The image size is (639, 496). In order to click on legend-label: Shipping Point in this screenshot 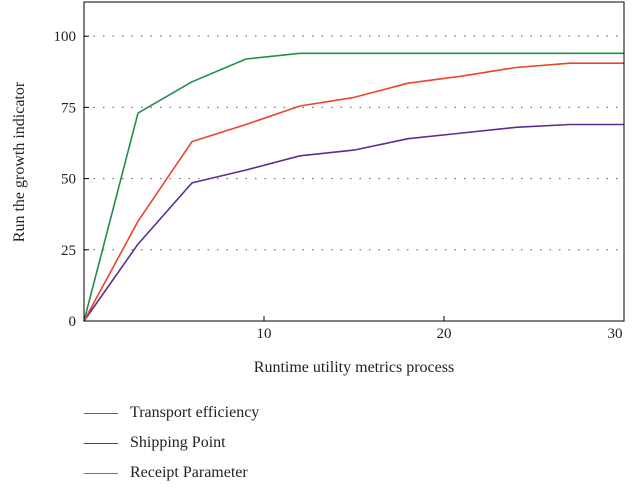, I will do `click(178, 442)`.